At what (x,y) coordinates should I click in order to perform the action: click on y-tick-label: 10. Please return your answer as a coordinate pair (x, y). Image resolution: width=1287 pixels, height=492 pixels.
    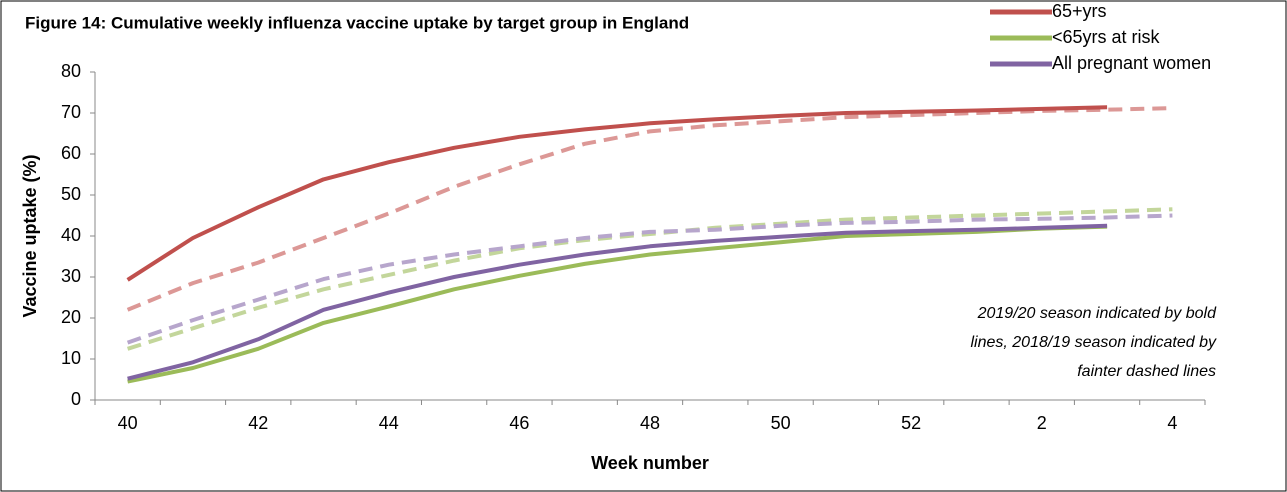
    Looking at the image, I should click on (71, 358).